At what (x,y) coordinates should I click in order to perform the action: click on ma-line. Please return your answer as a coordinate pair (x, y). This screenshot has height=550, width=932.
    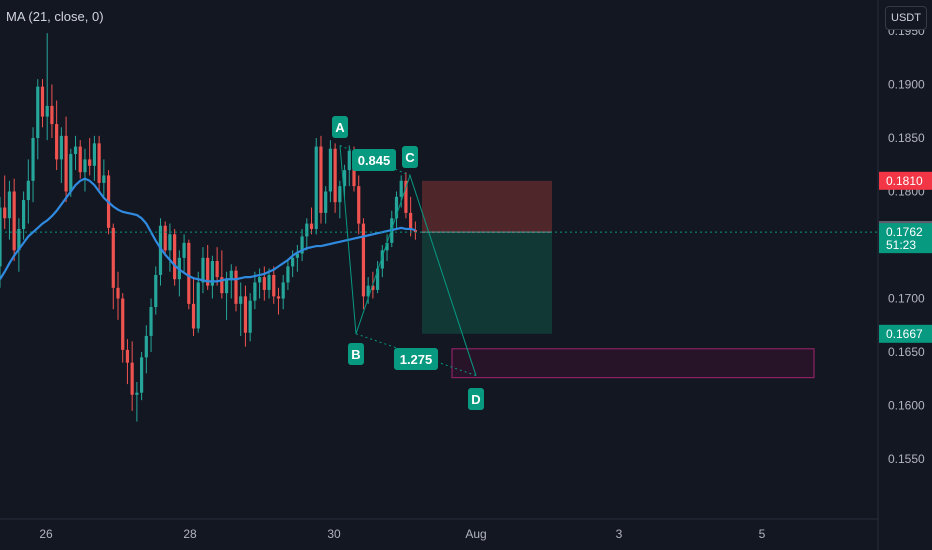
    Looking at the image, I should click on (208, 230).